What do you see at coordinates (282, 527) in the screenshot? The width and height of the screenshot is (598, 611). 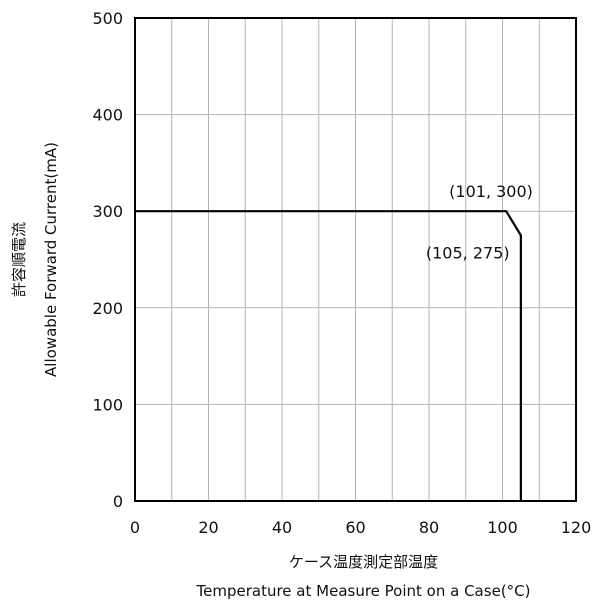 I see `x-tick-label: 40` at bounding box center [282, 527].